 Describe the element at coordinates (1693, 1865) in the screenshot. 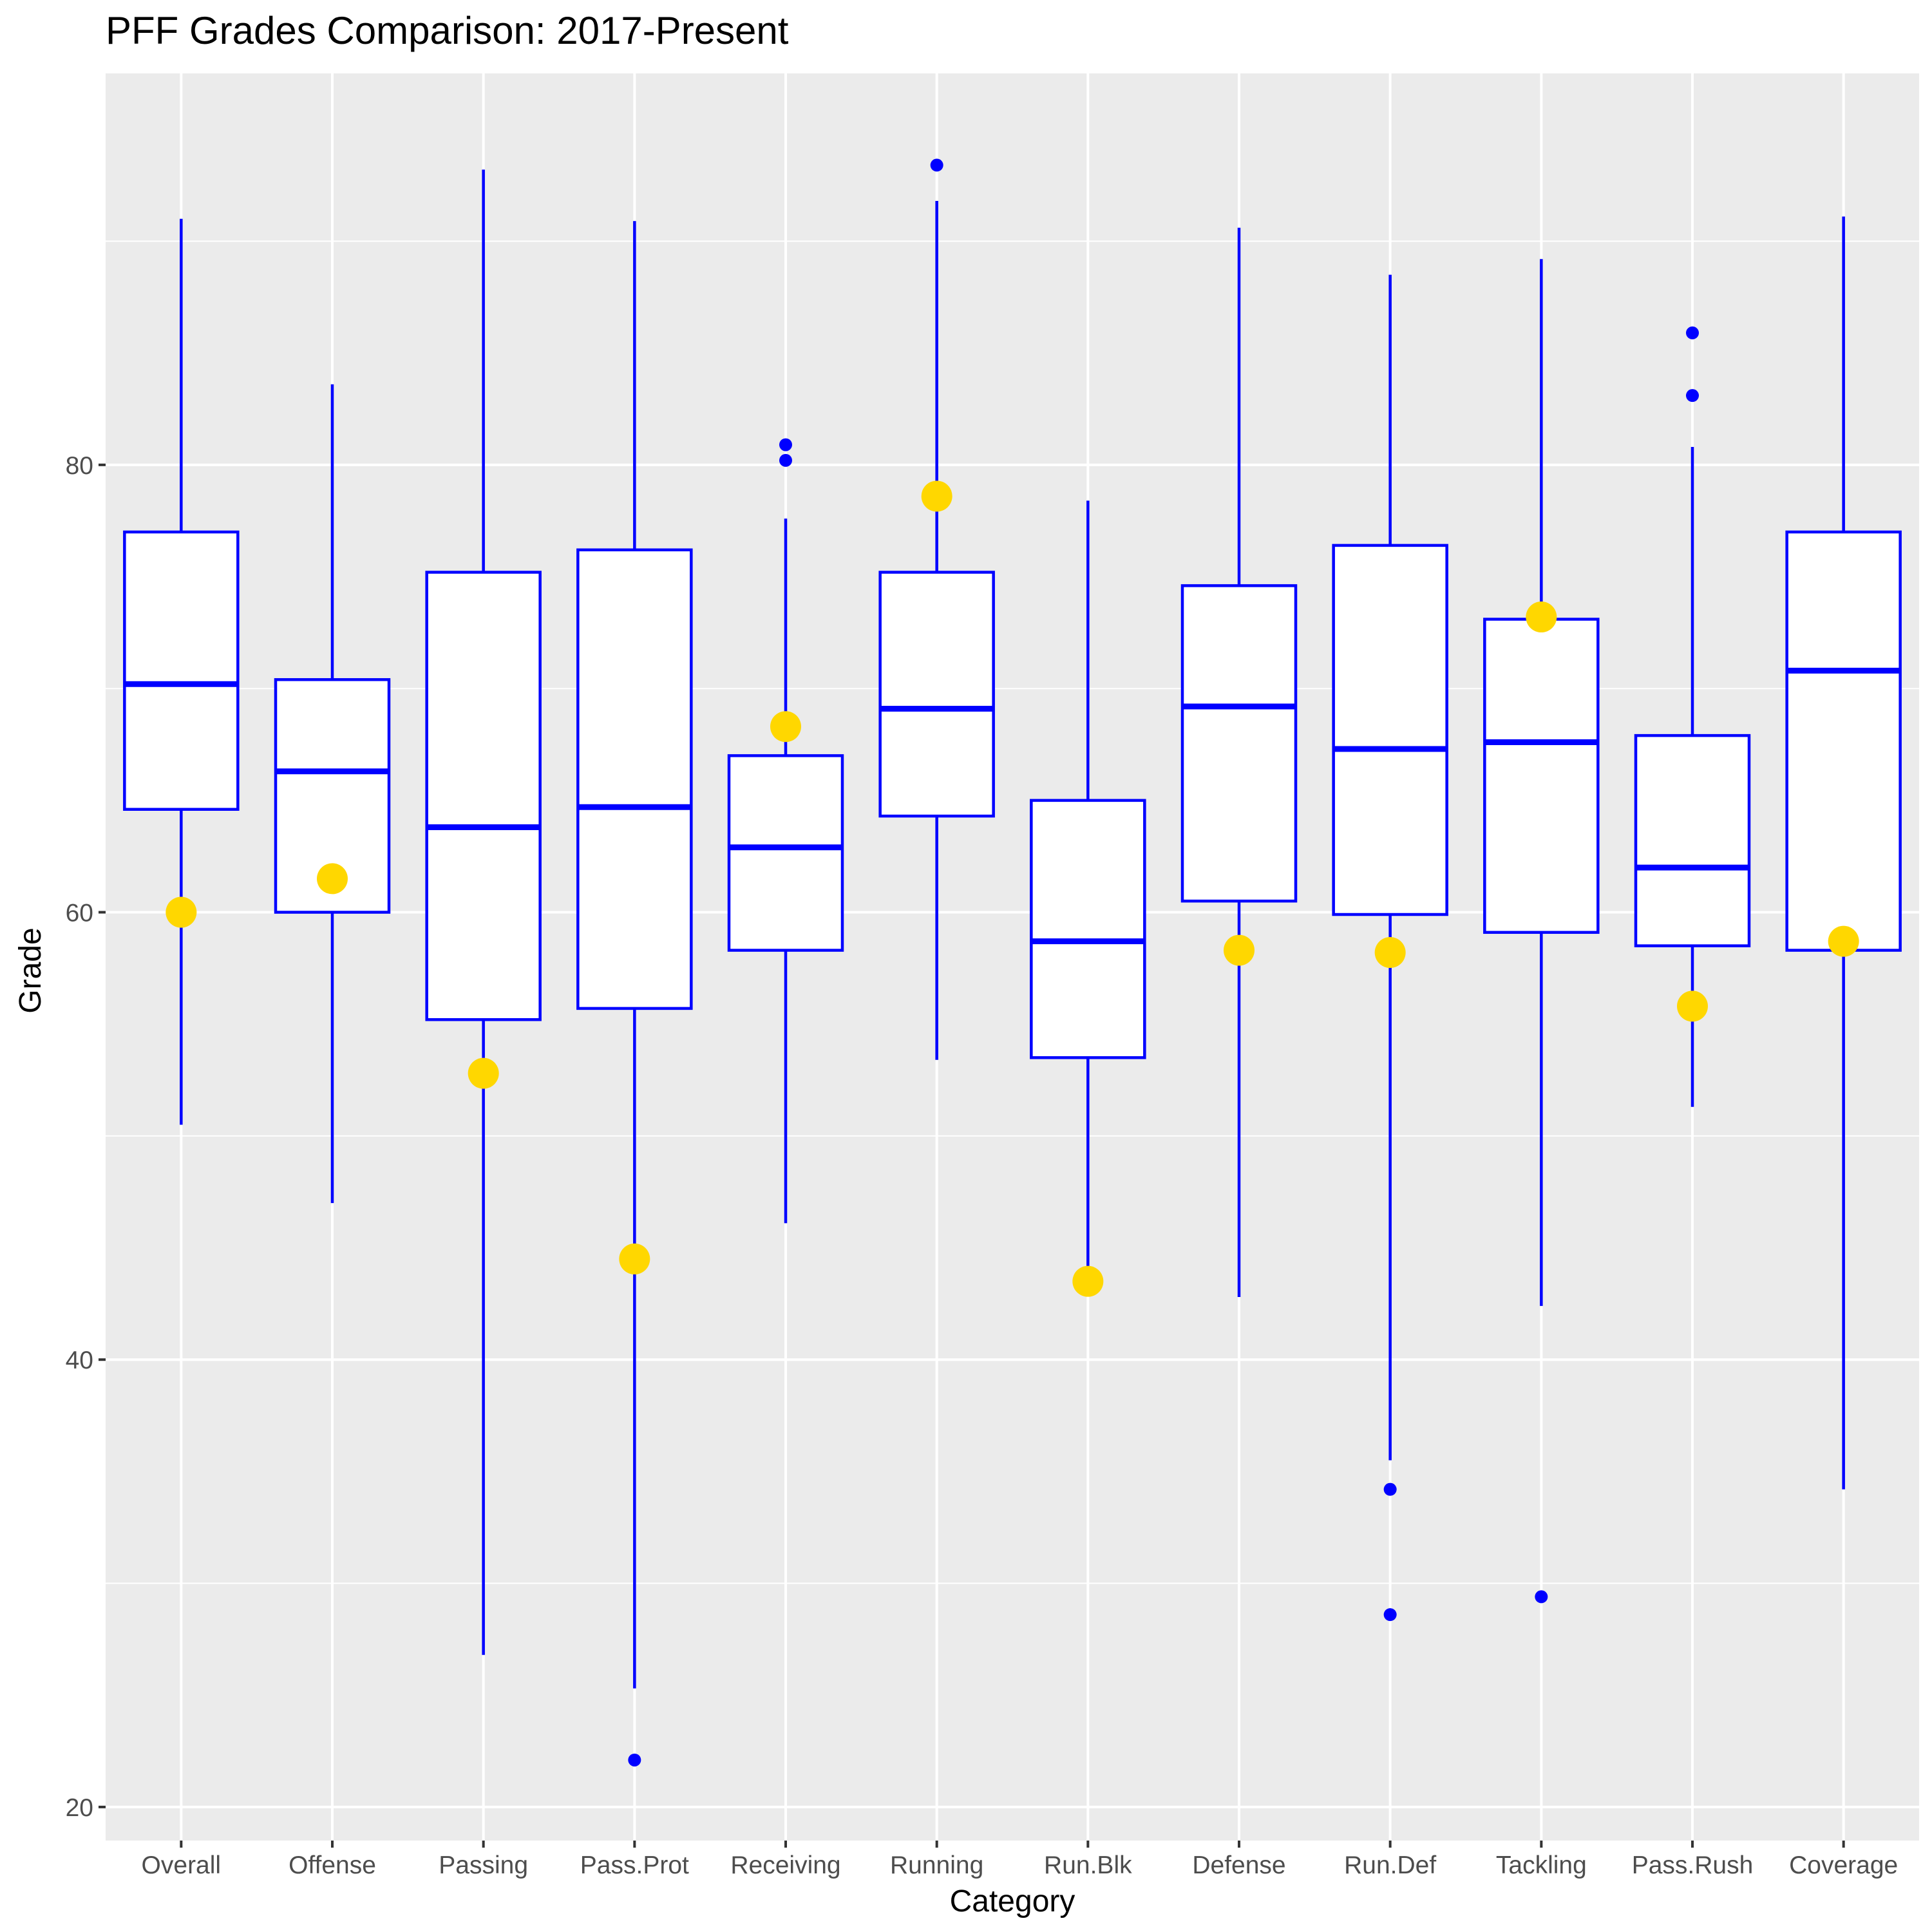

I see `x-tick-label: Pass.Rush` at that location.